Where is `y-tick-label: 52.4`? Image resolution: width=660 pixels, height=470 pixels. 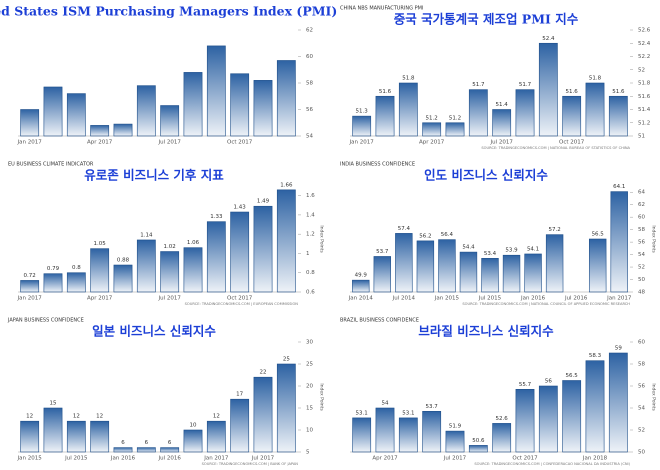
y-tick-label: 52.4 is located at coordinates (644, 44).